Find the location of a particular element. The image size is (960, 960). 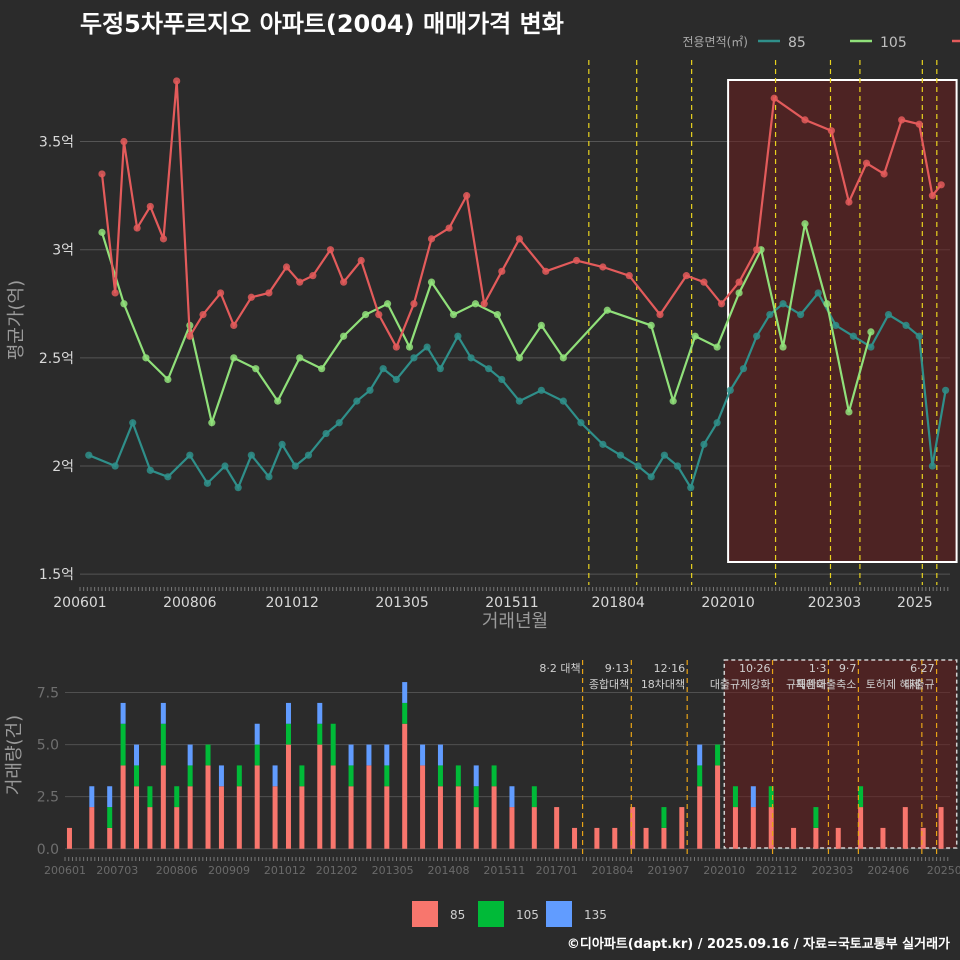

policy-annotation: 특례대출축소 is located at coordinates (826, 684).